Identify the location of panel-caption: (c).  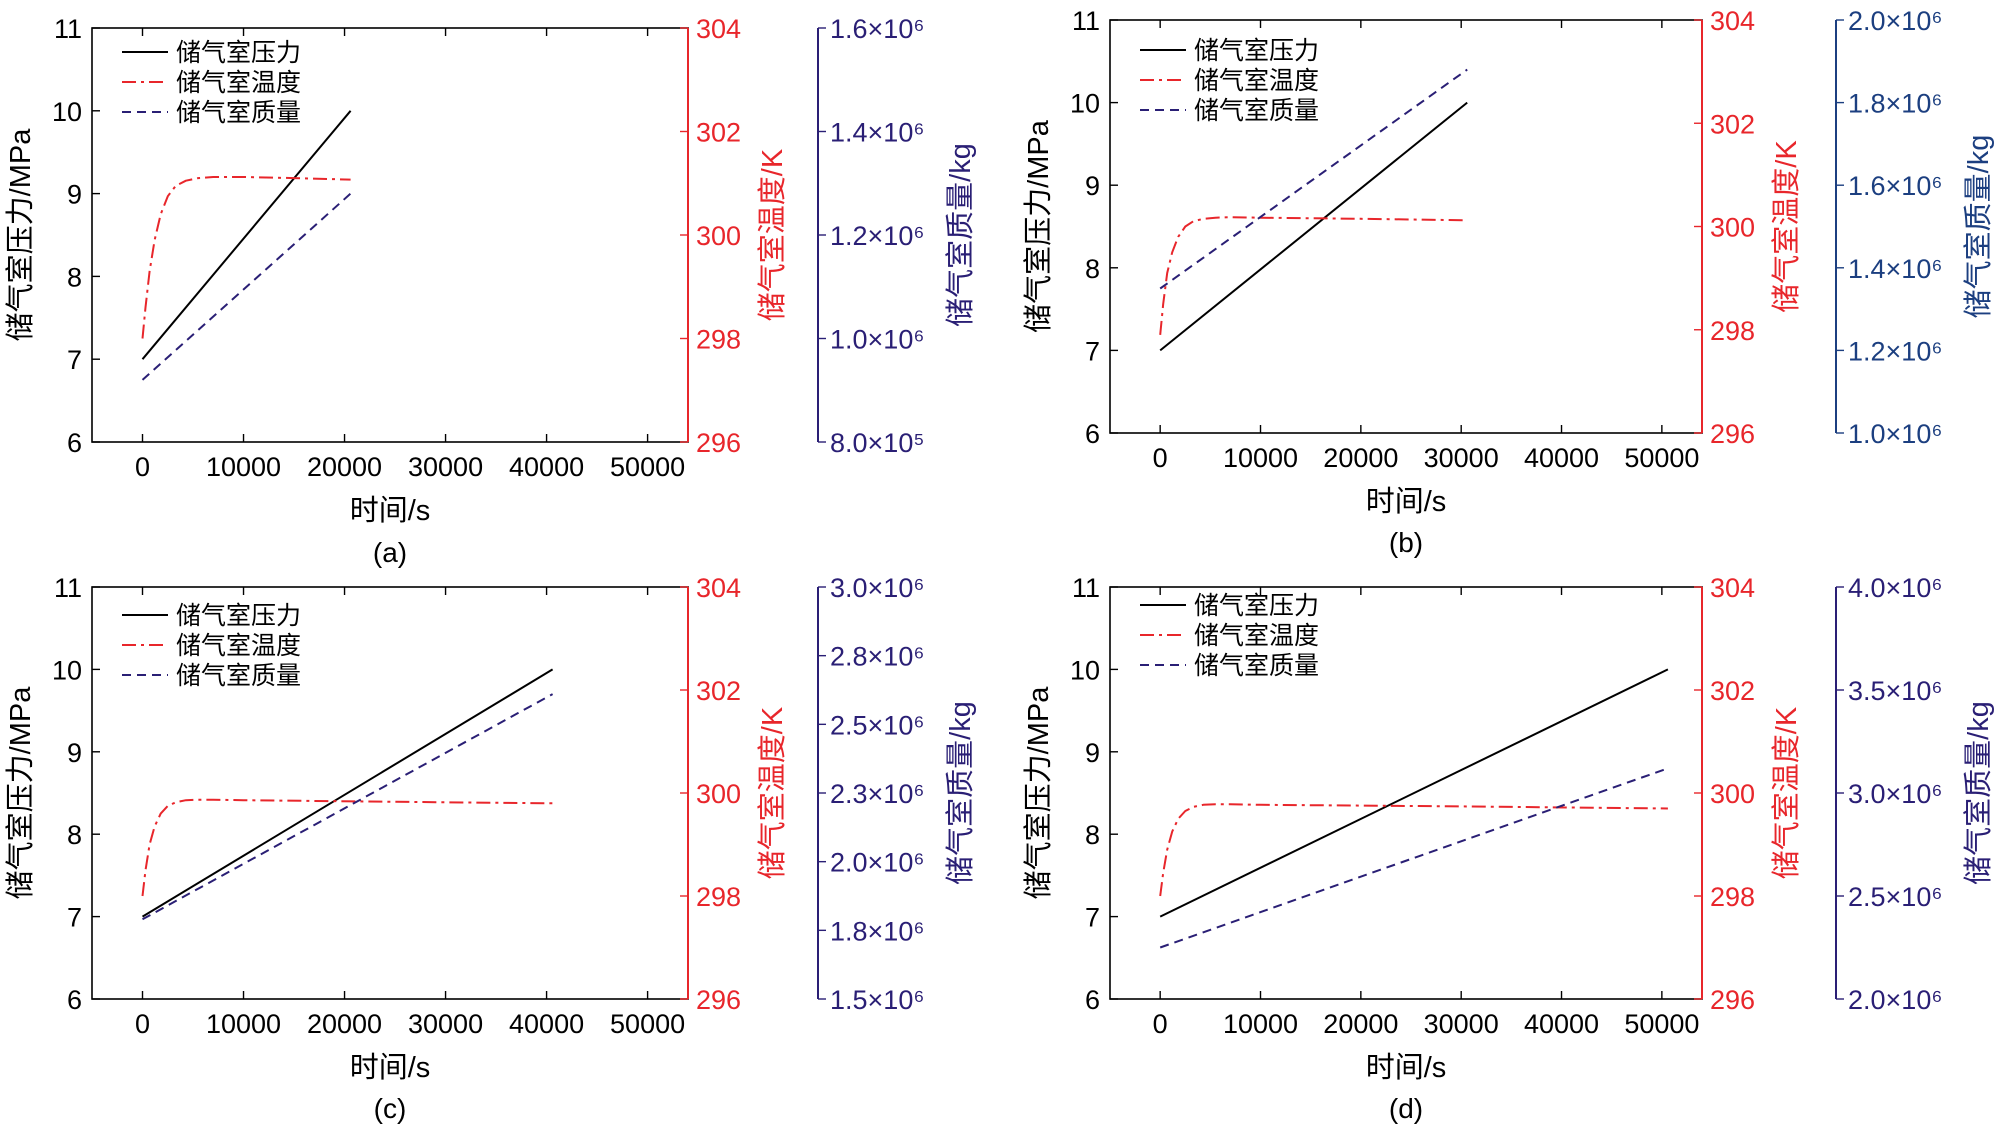
(390, 1108).